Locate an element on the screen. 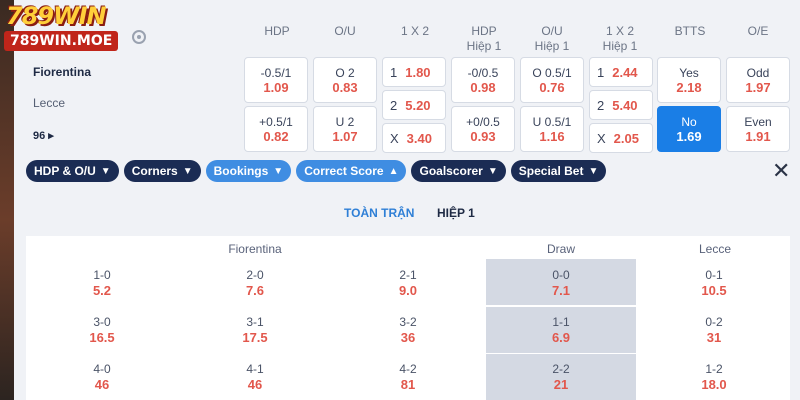  score-cell: 2-1 9.0 is located at coordinates (408, 283).